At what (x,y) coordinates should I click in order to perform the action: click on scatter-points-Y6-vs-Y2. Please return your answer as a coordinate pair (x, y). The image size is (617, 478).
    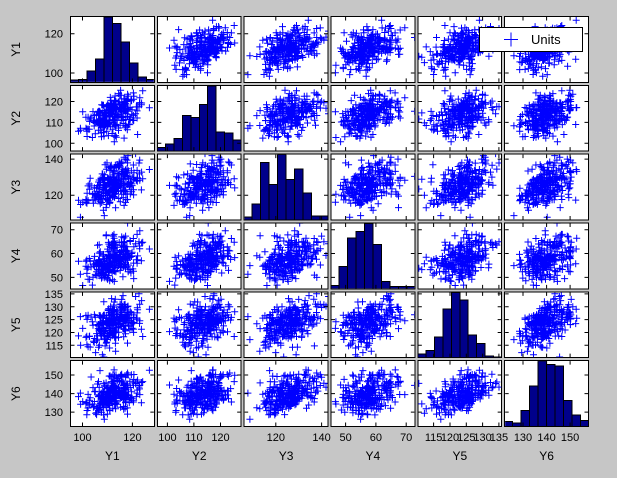
    Looking at the image, I should click on (202, 394).